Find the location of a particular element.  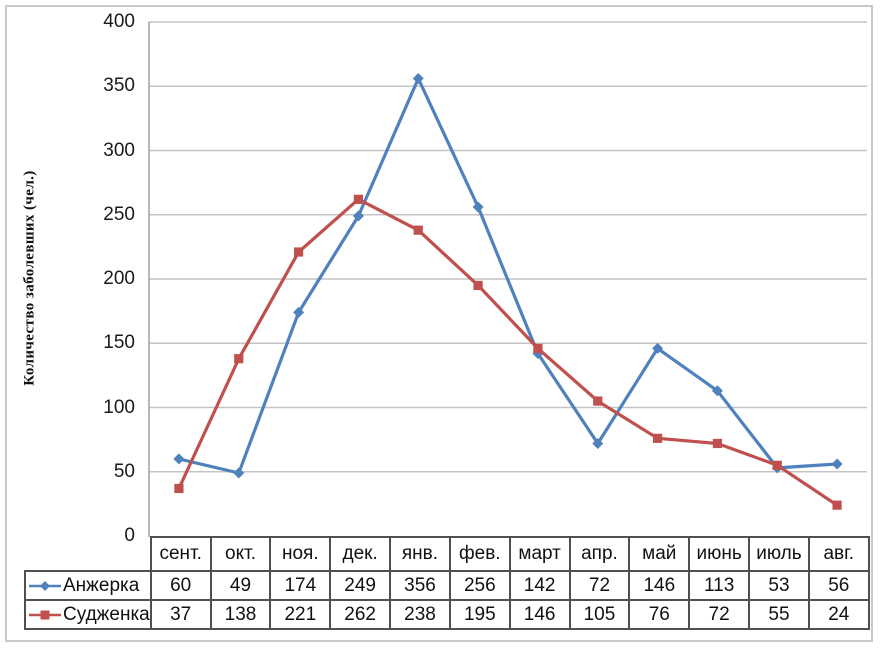

month-header-cell: июль is located at coordinates (779, 554).